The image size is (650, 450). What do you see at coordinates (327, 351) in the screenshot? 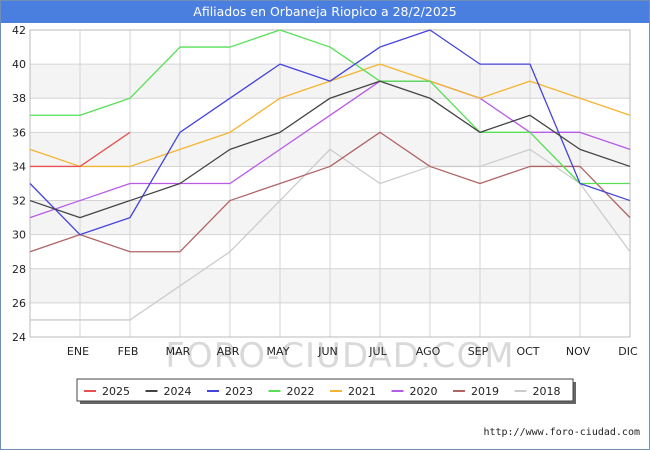
I see `x-tick-label: JUN` at bounding box center [327, 351].